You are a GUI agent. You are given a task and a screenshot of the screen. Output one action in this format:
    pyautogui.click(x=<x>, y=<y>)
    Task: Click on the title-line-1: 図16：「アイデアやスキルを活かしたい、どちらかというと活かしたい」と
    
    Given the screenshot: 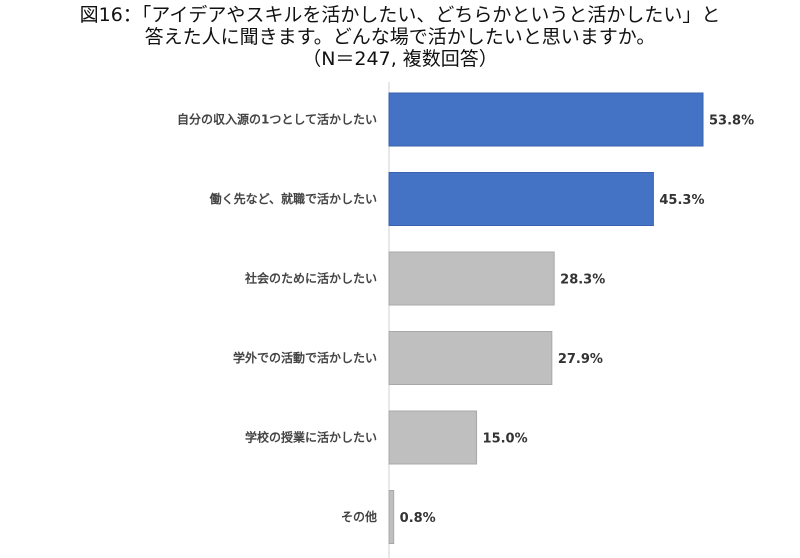 What is the action you would take?
    pyautogui.click(x=400, y=15)
    